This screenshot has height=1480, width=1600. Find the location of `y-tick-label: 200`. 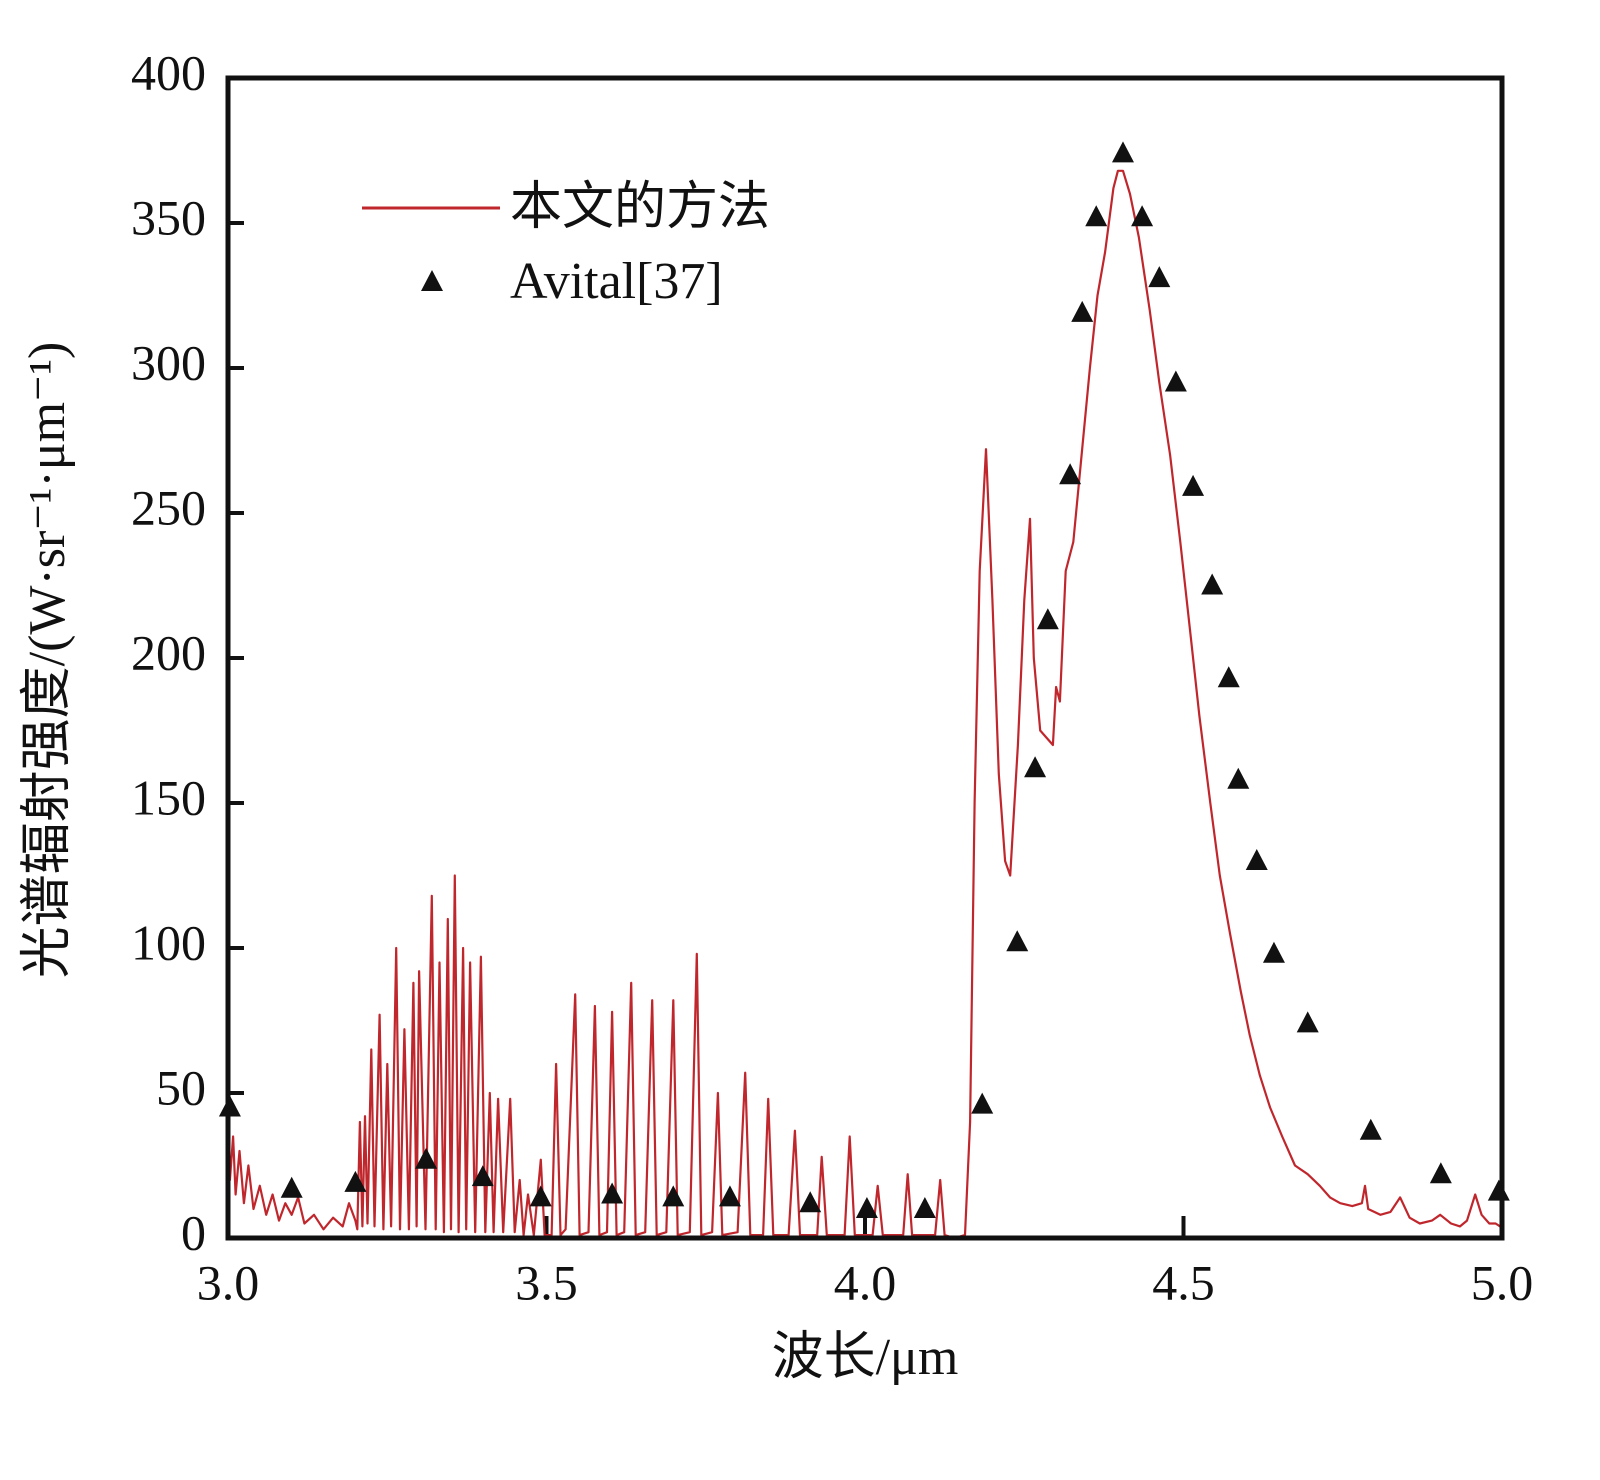

y-tick-label: 200 is located at coordinates (168, 652).